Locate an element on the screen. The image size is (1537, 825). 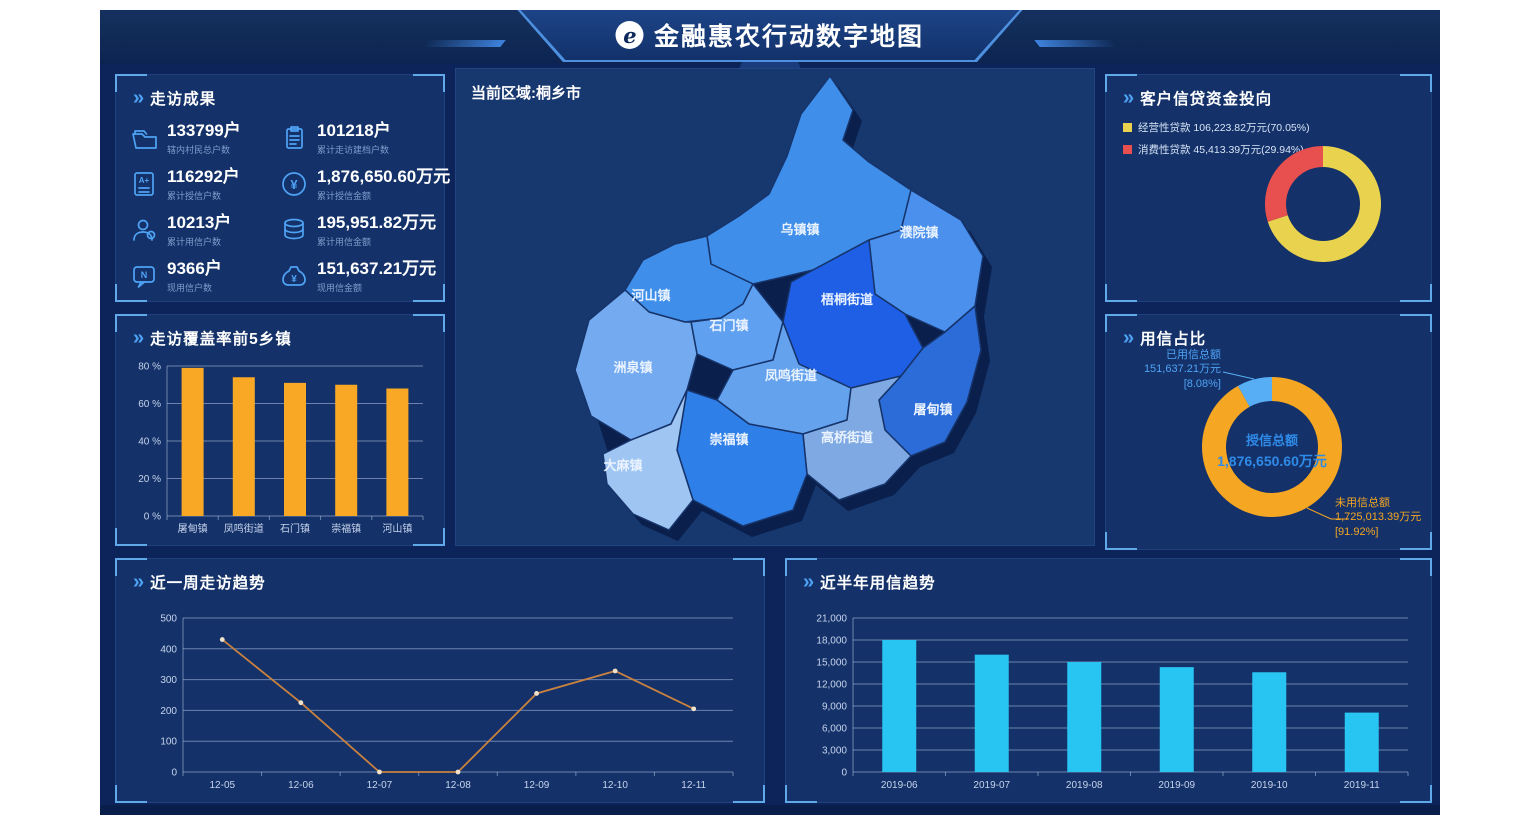
title-row: e 金融惠农行动数字地图 is located at coordinates (770, 35).